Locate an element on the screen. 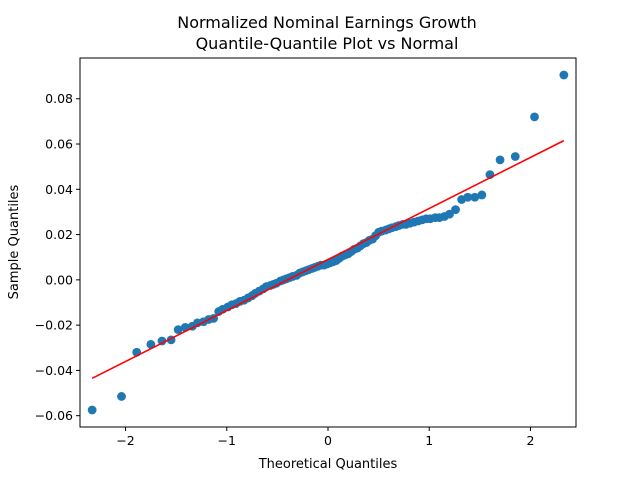 Image resolution: width=640 pixels, height=485 pixels. chart-title-line1: Normalized Nominal Earnings Growth is located at coordinates (327, 22).